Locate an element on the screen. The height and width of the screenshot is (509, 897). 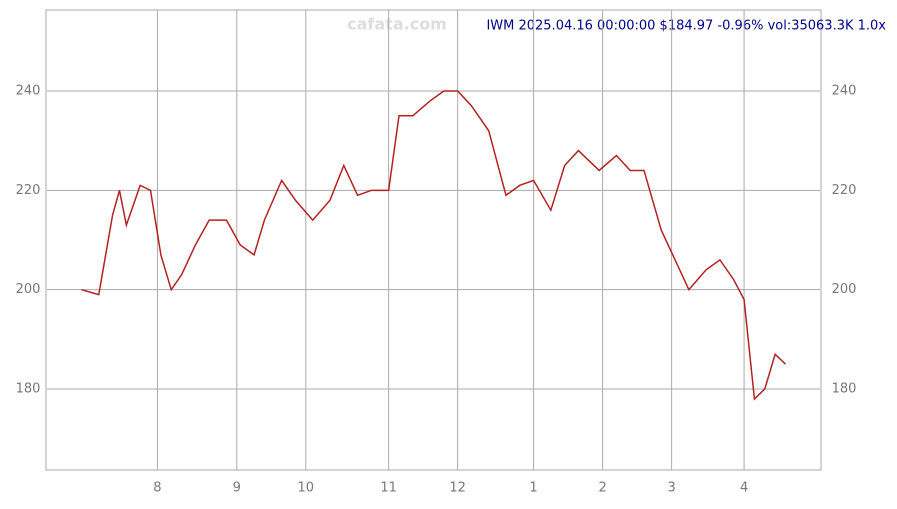
y-tick-label: 240 is located at coordinates (28, 90).